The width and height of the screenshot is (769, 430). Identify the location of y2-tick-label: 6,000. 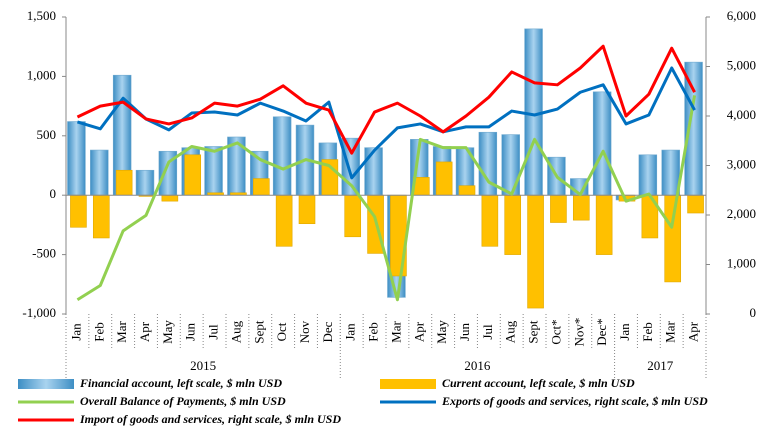
(741, 15).